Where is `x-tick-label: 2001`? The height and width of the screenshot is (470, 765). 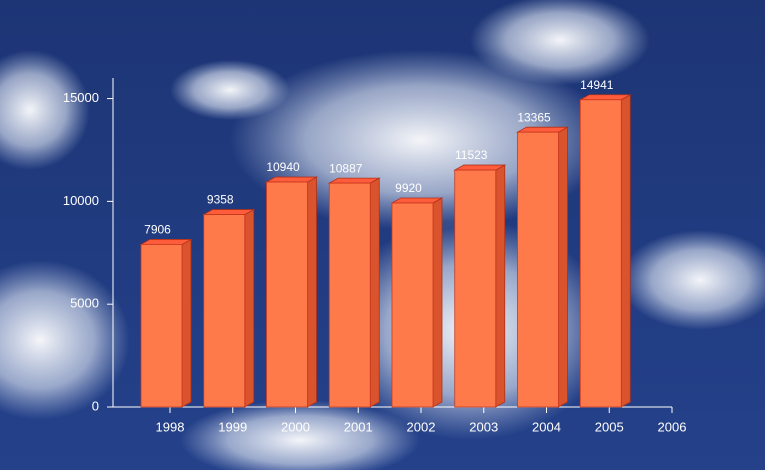 x-tick-label: 2001 is located at coordinates (358, 426).